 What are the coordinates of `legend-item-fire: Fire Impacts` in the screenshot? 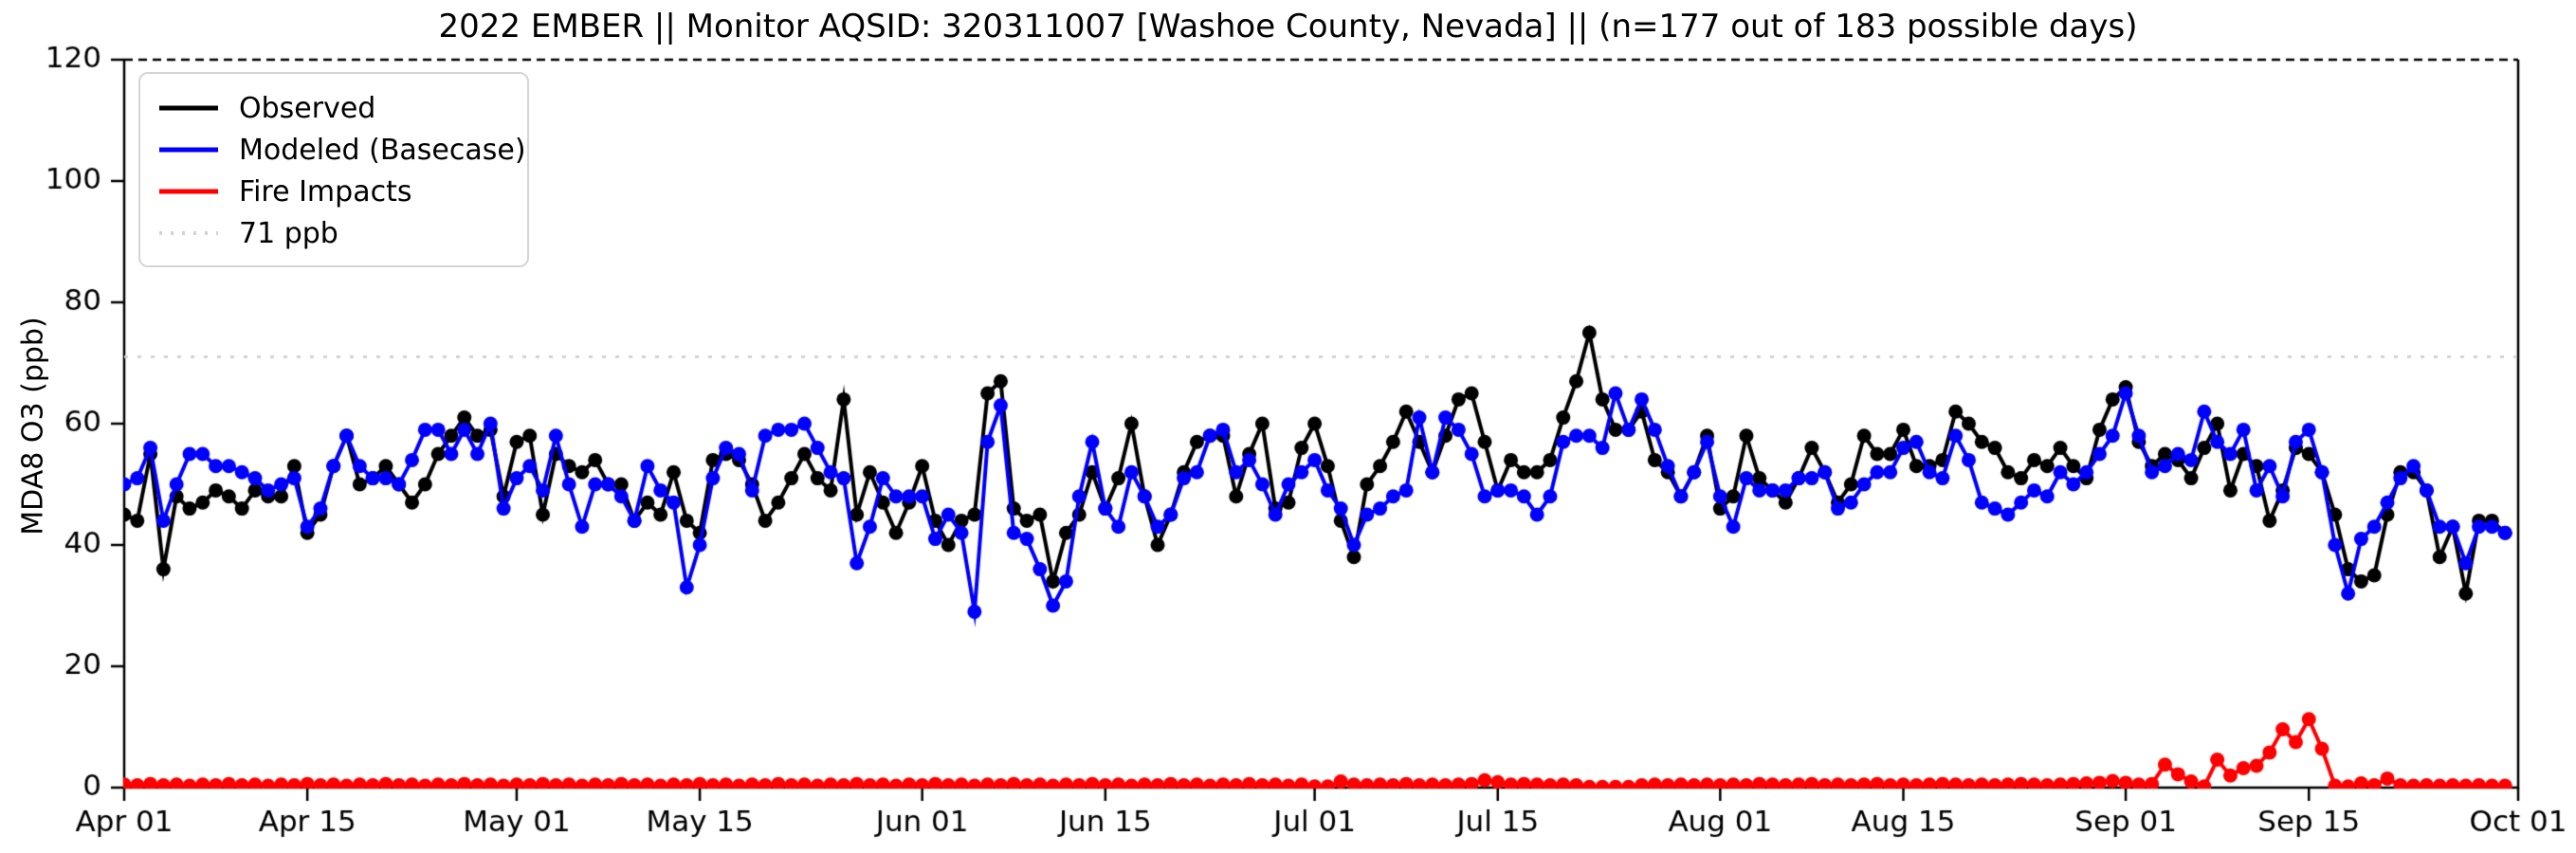 It's located at (333, 191).